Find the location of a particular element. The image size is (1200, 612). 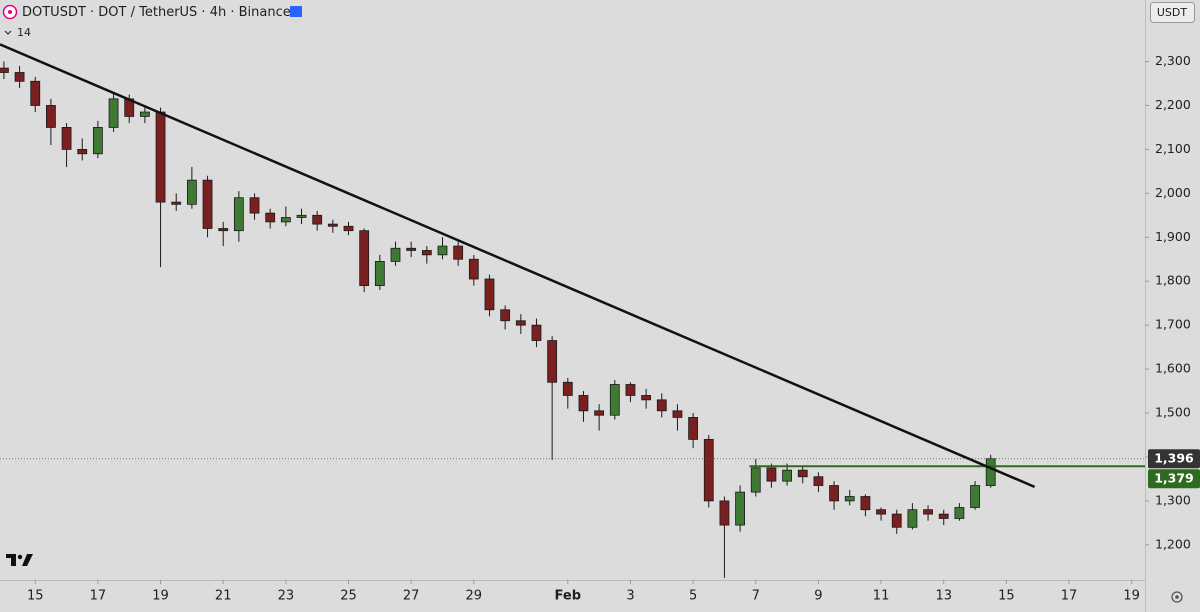

x-tick-label: 15 is located at coordinates (35, 596).